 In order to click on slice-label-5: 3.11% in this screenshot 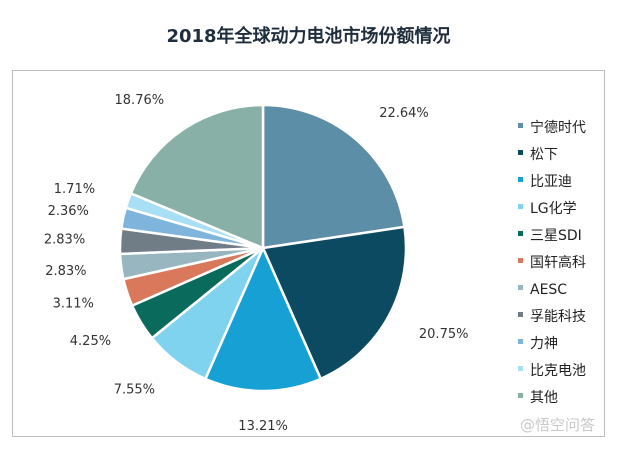, I will do `click(73, 304)`.